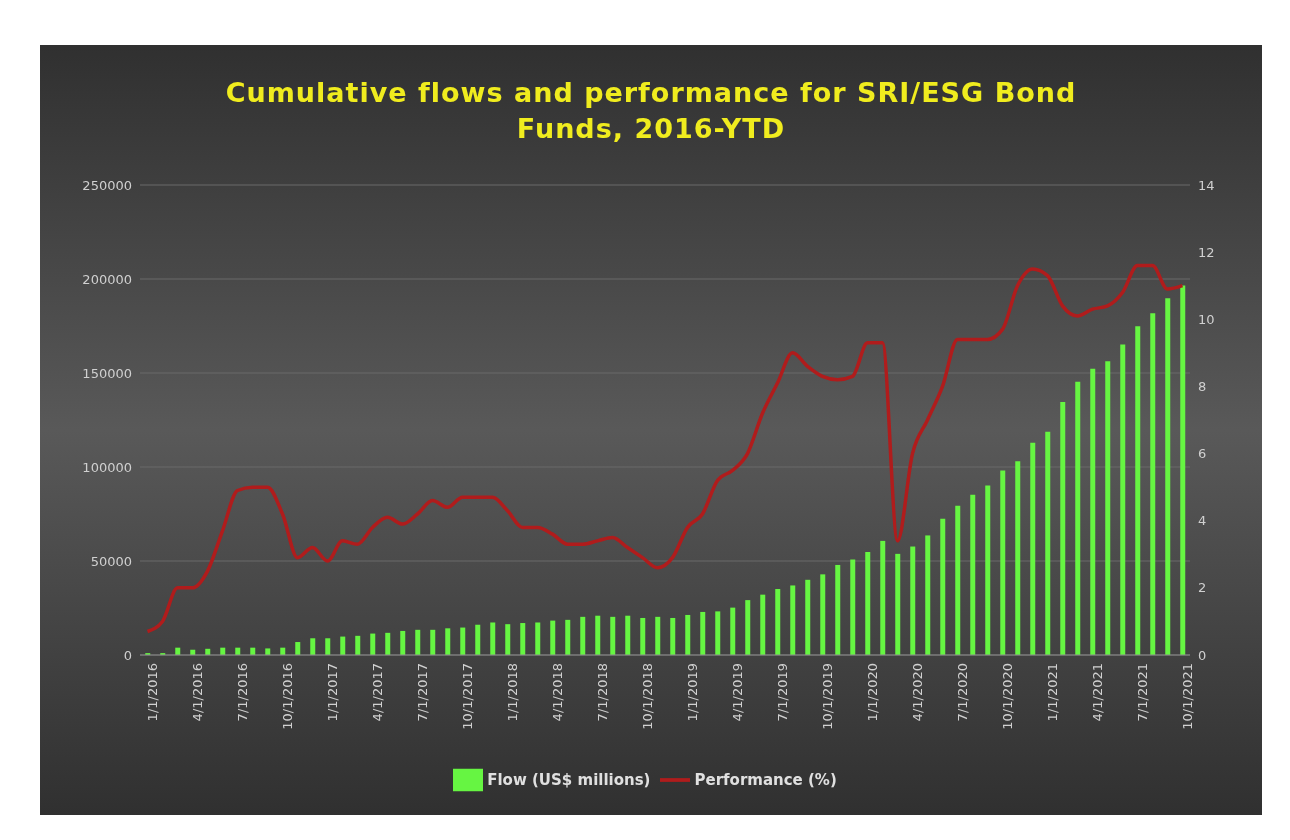 This screenshot has width=1290, height=840. What do you see at coordinates (737, 692) in the screenshot?
I see `x-tick-label: 4/1/2019` at bounding box center [737, 692].